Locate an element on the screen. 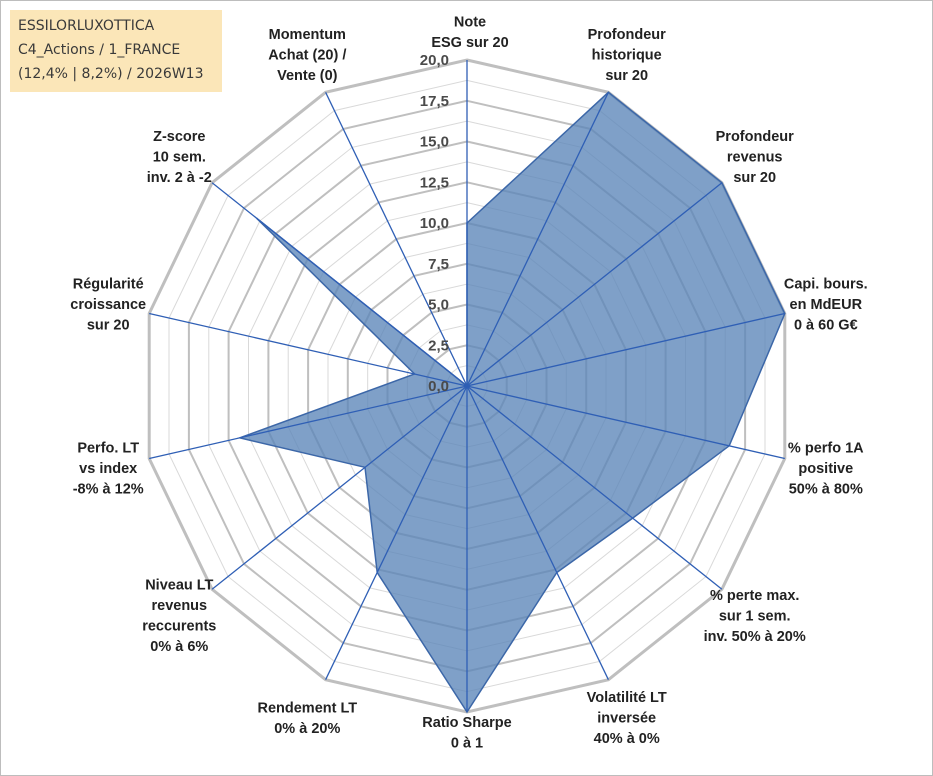 The height and width of the screenshot is (776, 933). tick-label: 12,5 is located at coordinates (434, 182).